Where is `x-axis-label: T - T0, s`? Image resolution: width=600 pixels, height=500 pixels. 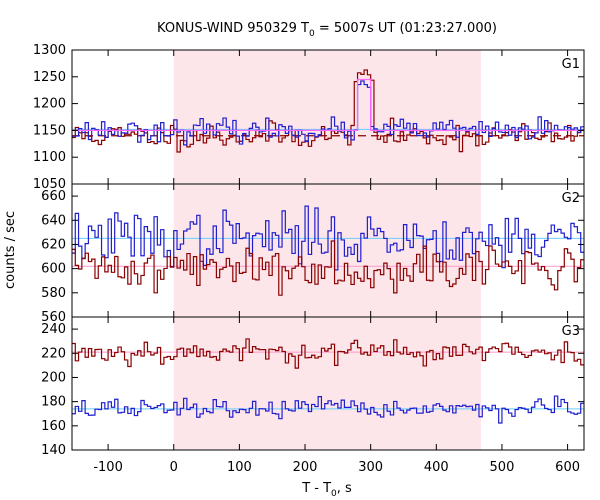 x-axis-label: T - T0, s is located at coordinates (326, 490).